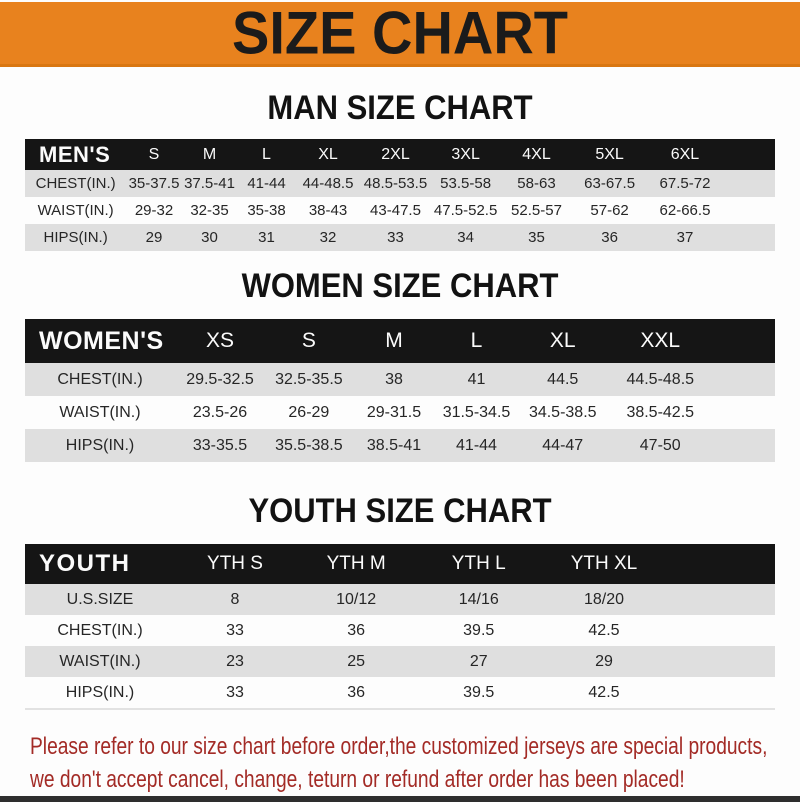  I want to click on size-cell: 29-32, so click(154, 210).